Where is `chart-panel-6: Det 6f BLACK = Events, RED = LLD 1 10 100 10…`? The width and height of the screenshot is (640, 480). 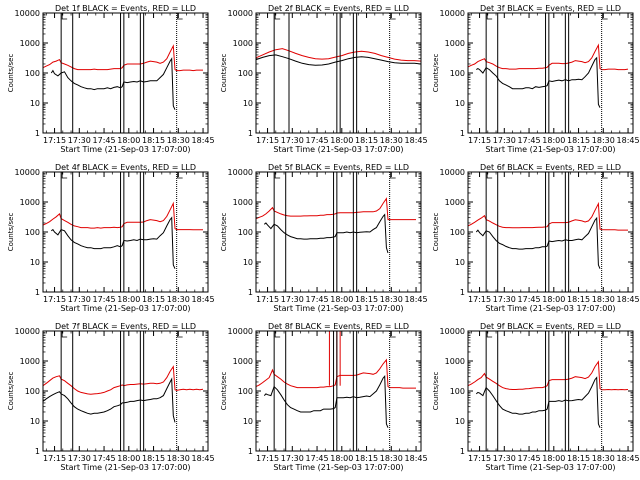
chart-panel-6: Det 6f BLACK = Events, RED = LLD 1 10 100 10… is located at coordinates (536, 238).